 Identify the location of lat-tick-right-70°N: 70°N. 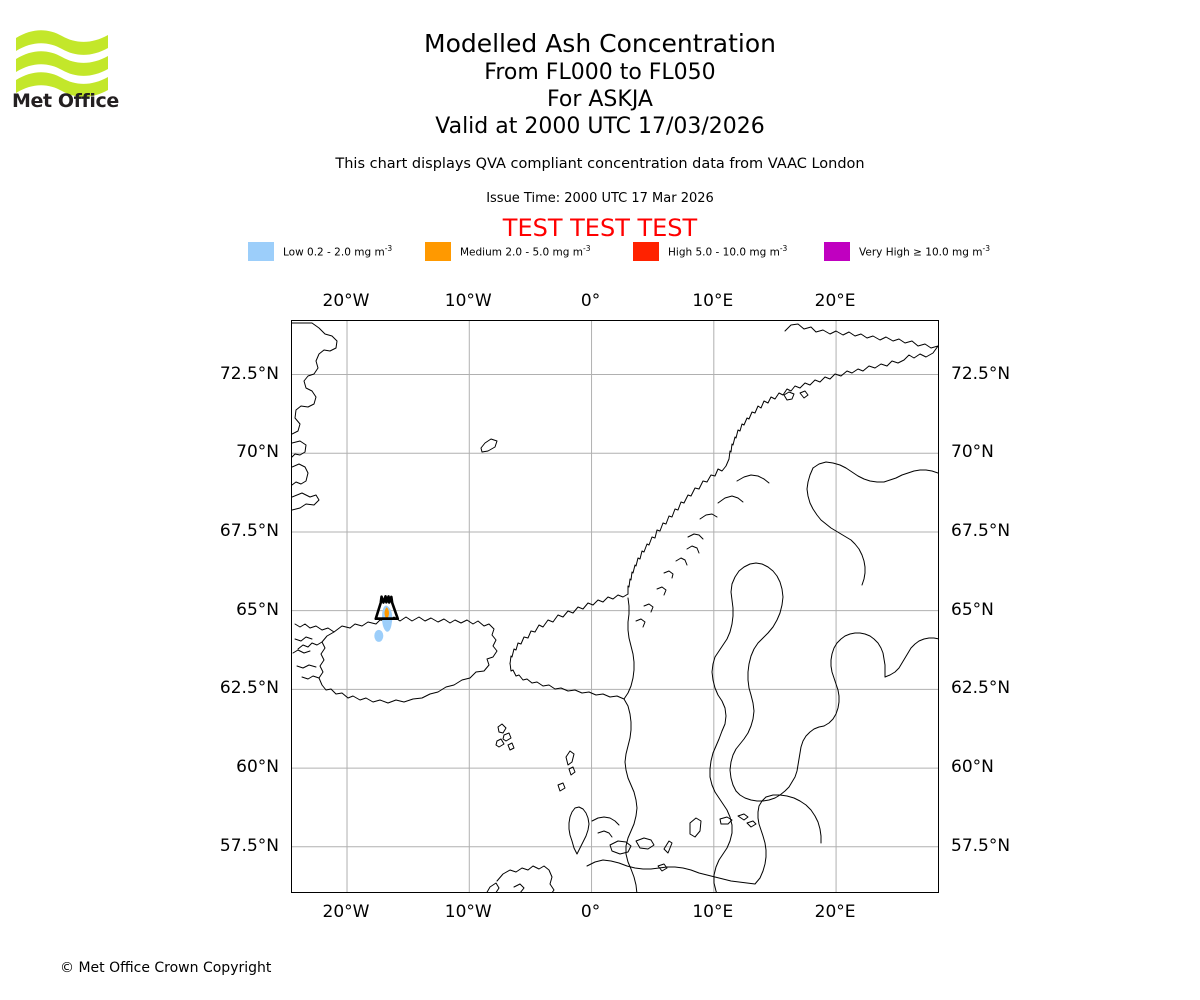
(972, 452).